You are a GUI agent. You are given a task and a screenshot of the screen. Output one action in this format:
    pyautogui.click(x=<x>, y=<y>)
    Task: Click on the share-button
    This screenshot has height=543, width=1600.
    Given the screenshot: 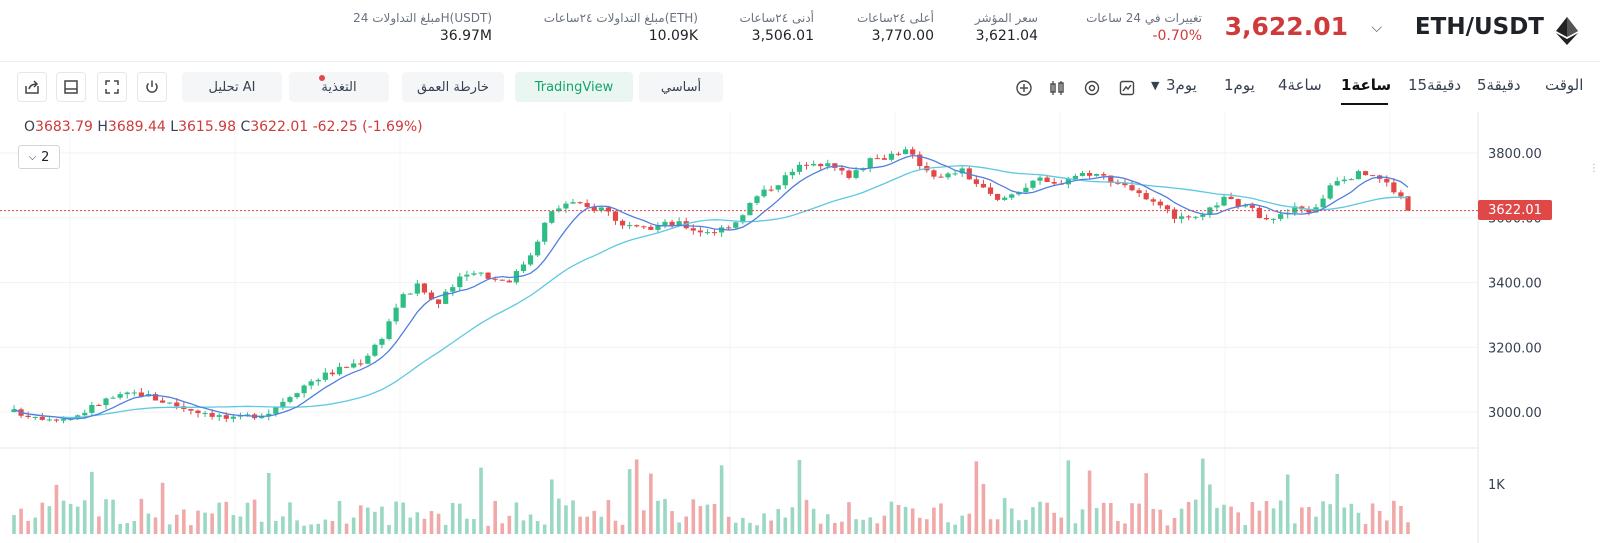 What is the action you would take?
    pyautogui.click(x=32, y=87)
    